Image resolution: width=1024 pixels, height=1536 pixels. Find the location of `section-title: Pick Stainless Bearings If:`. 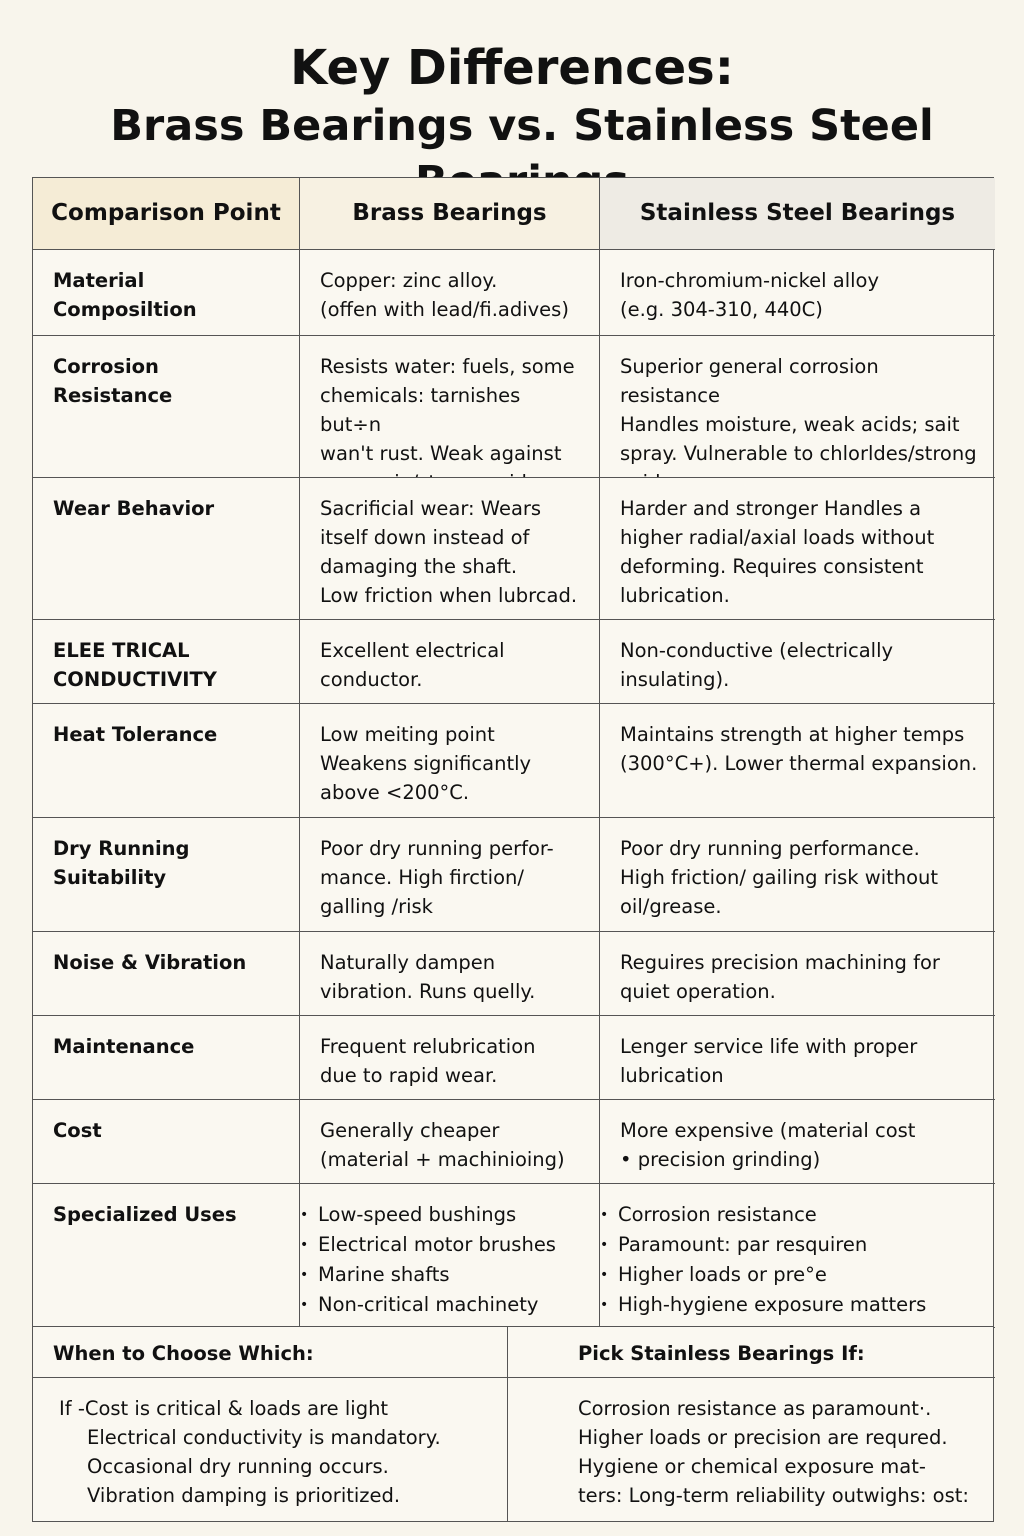

section-title: Pick Stainless Bearings If: is located at coordinates (751, 1352).